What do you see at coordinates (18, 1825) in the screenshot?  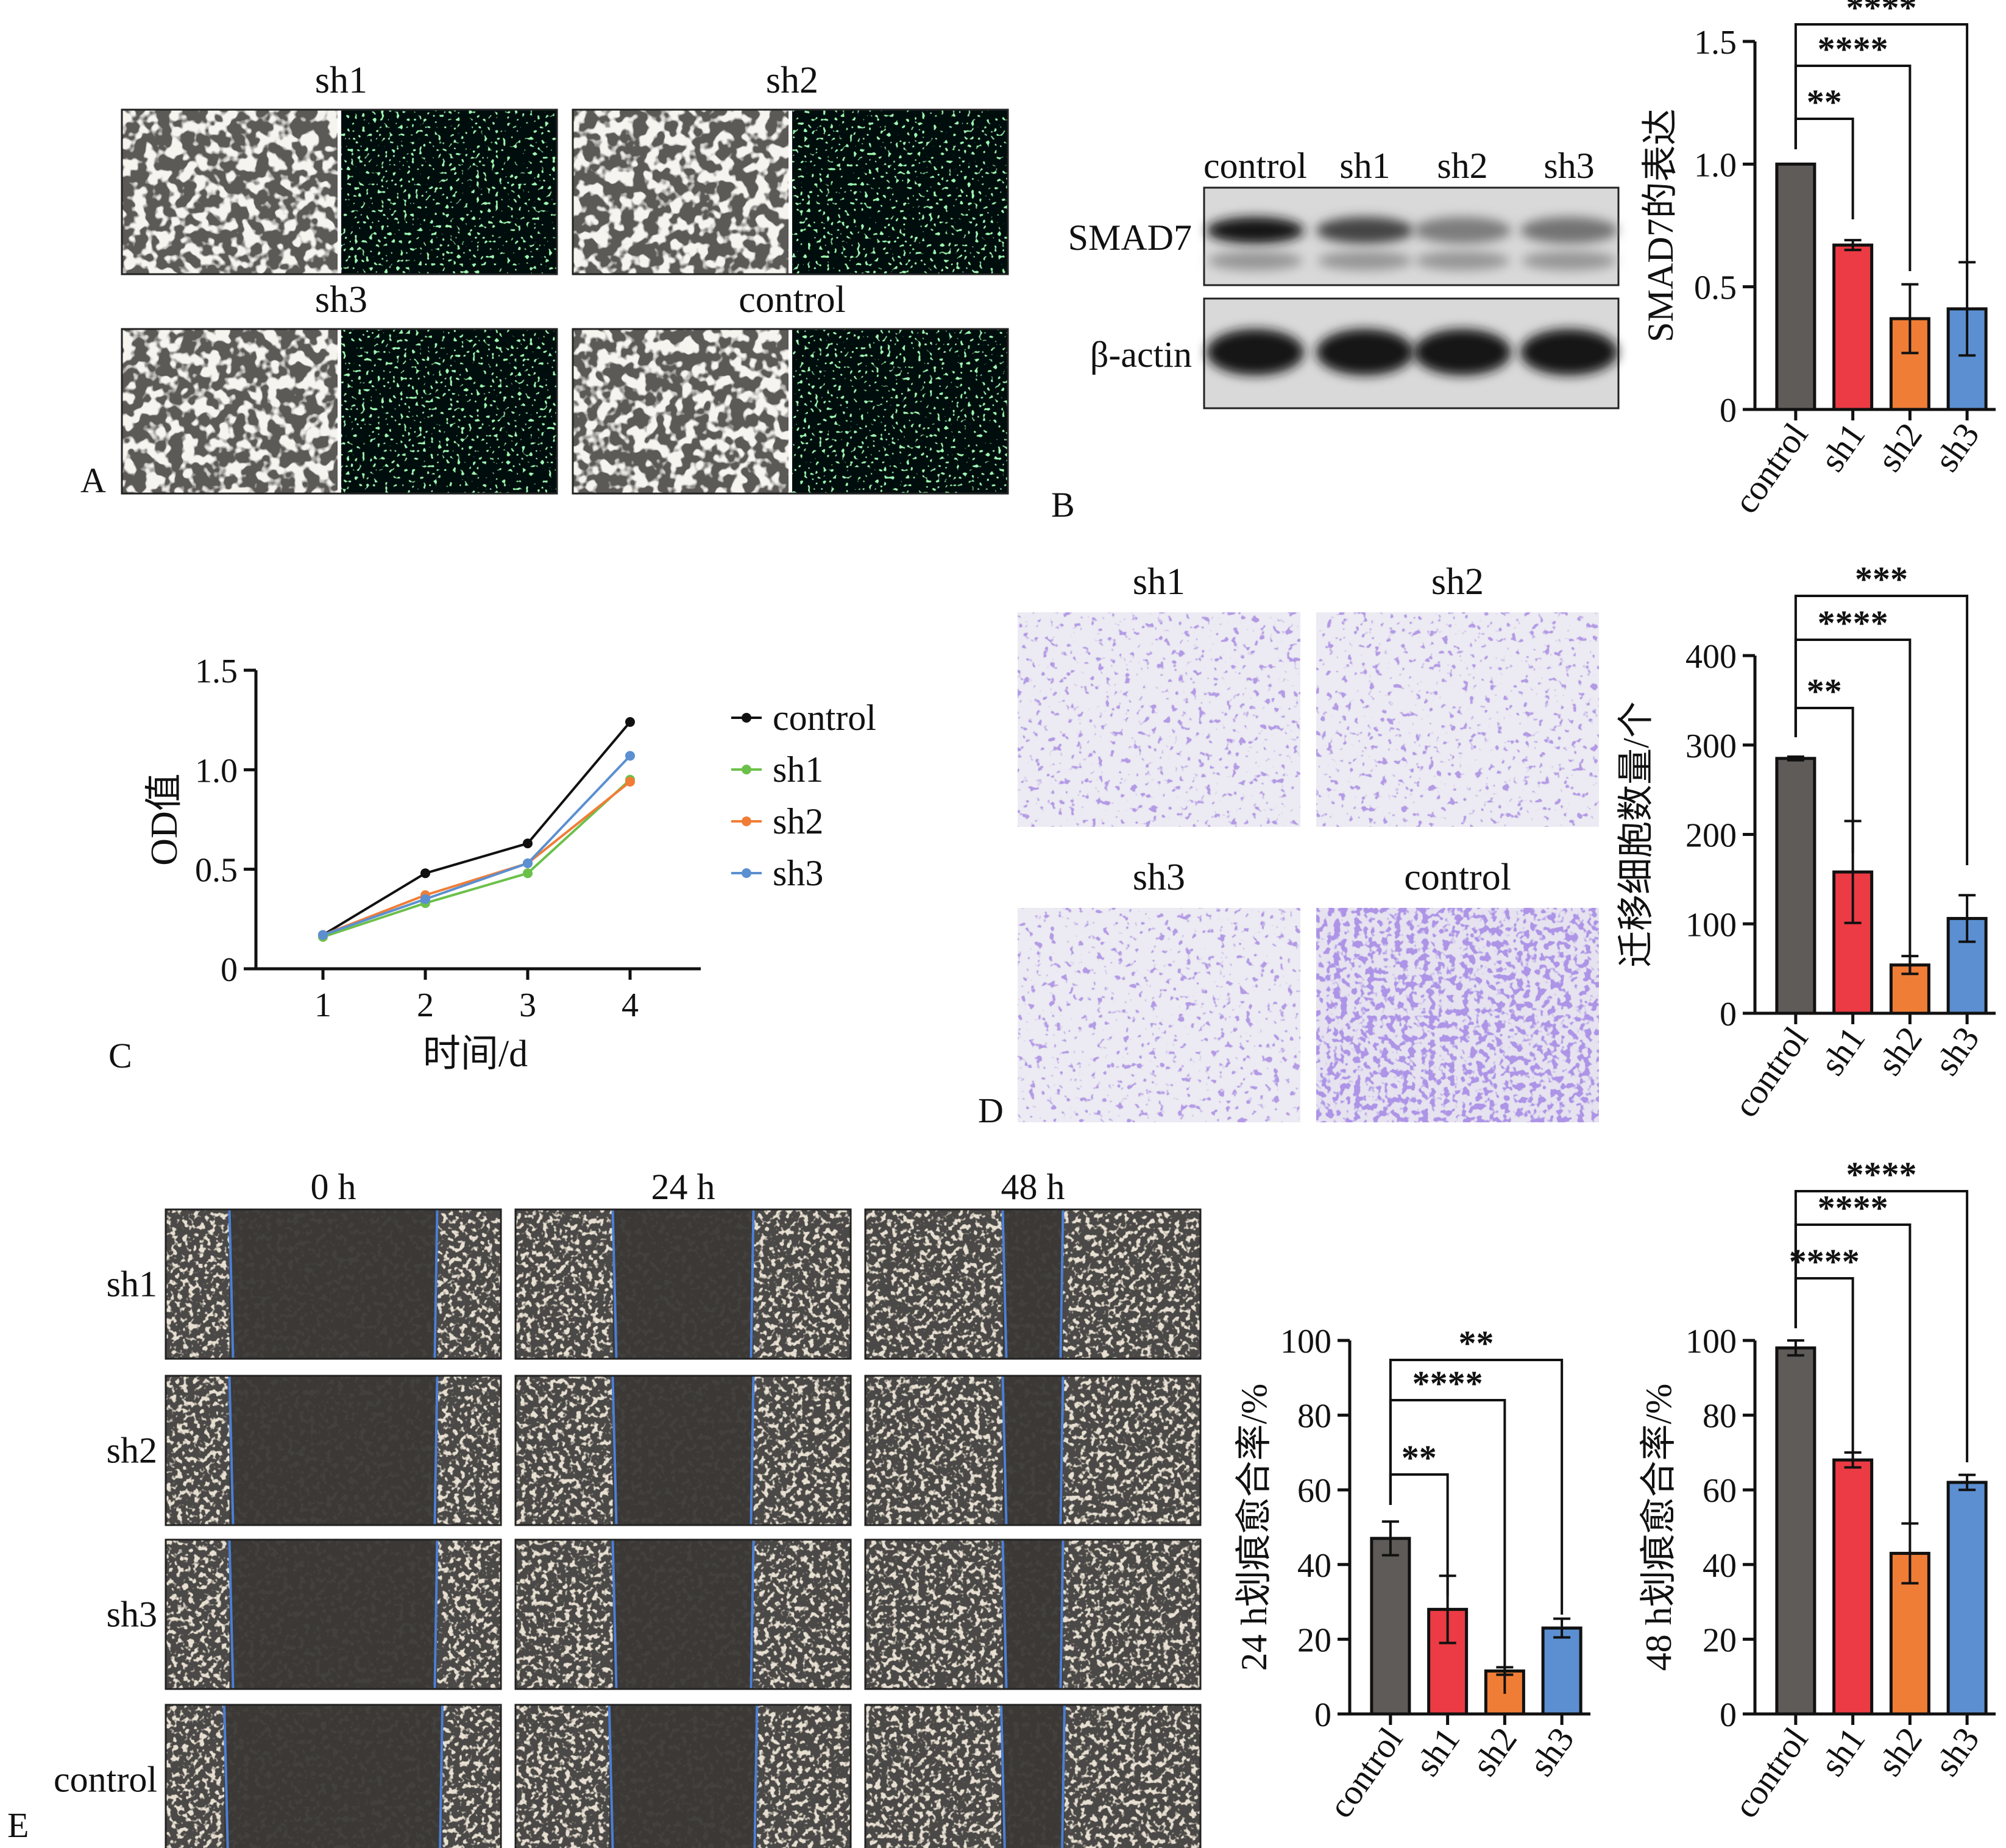 I see `panel-label-e: E` at bounding box center [18, 1825].